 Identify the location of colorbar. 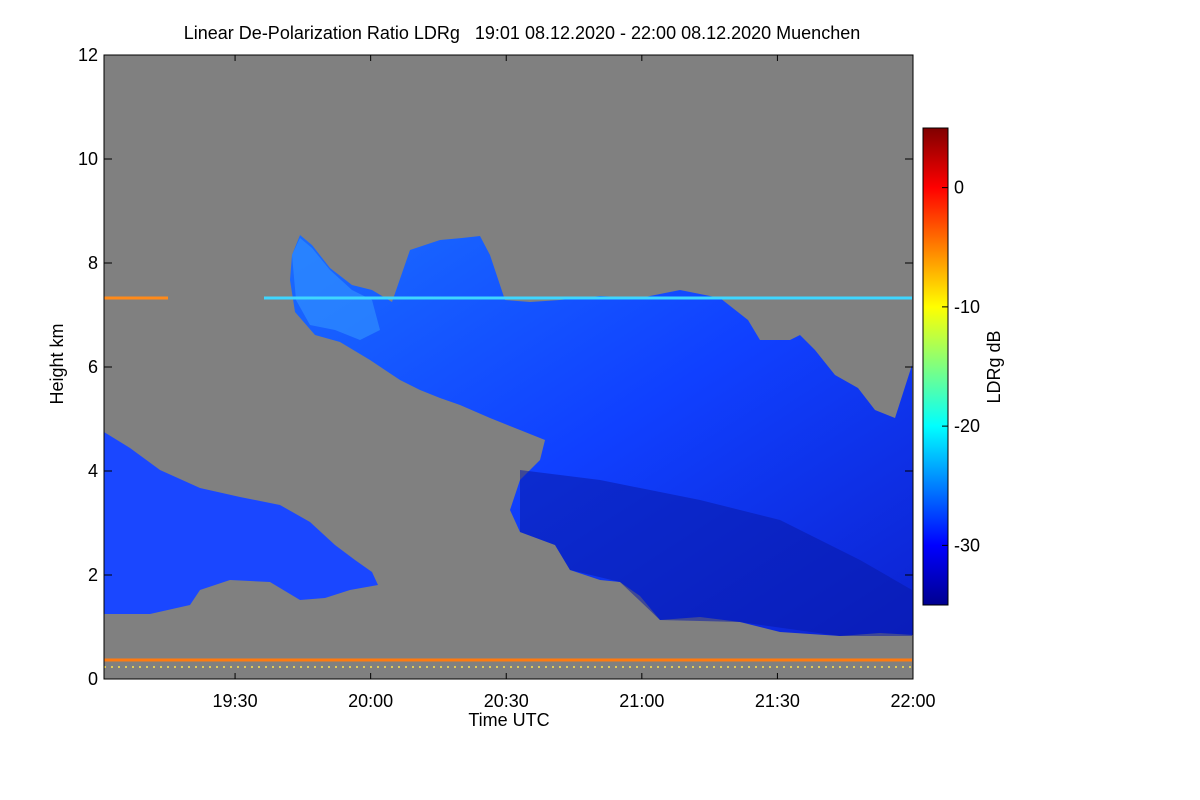
(935, 366).